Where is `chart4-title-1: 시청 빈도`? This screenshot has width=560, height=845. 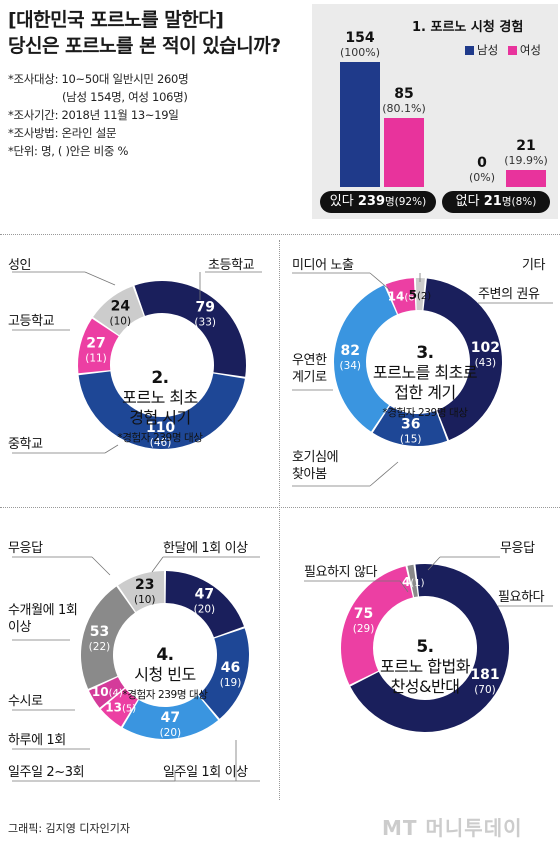
chart4-title-1: 시청 빈도 is located at coordinates (165, 674).